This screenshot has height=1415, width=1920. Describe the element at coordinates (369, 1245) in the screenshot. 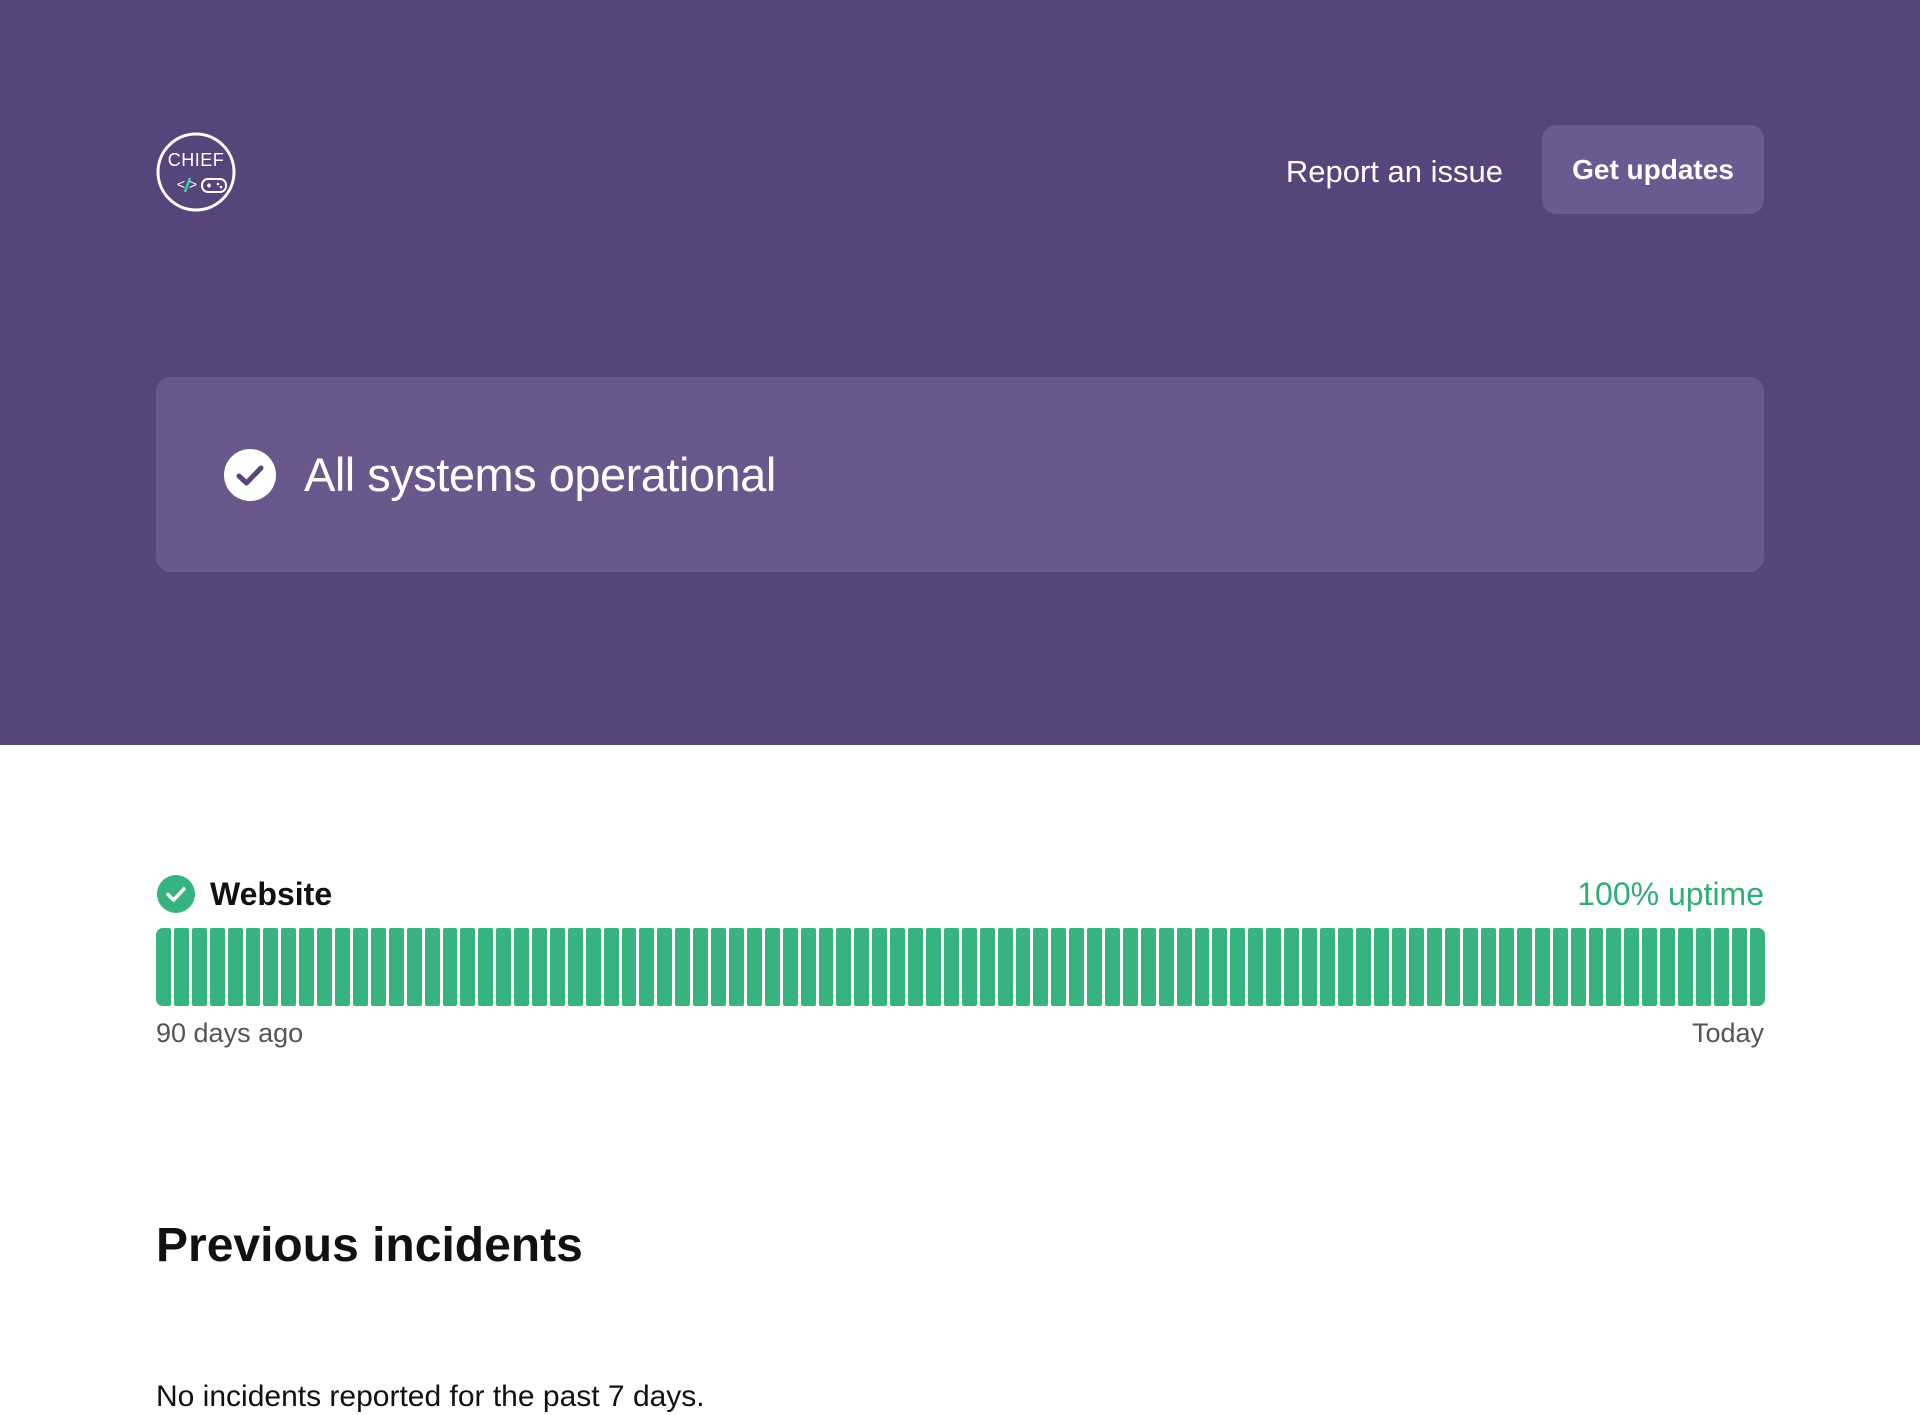

I see `previous-incidents-heading: Previous incidents` at that location.